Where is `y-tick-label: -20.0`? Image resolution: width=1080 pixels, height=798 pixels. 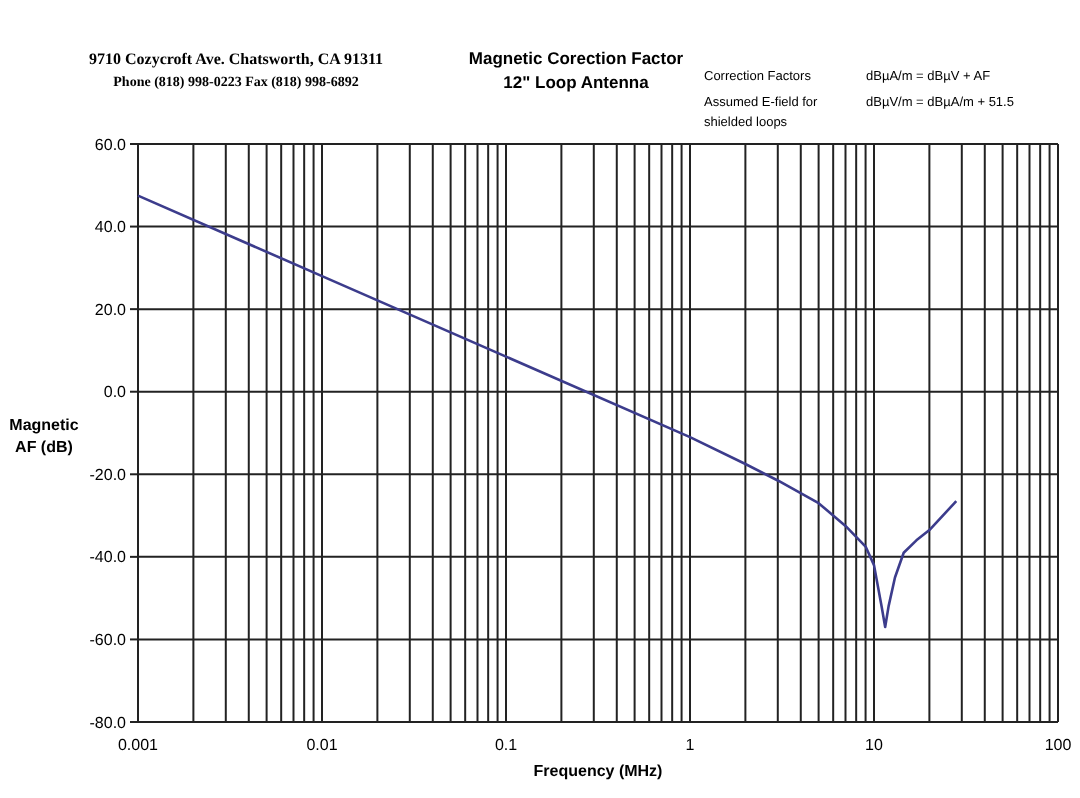 y-tick-label: -20.0 is located at coordinates (108, 474).